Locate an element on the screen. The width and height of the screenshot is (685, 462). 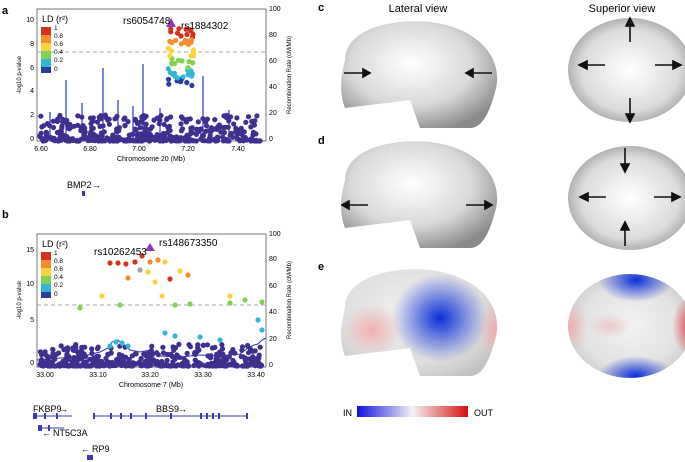
y-ticks-a: 0 2 4 6 8 10 is located at coordinates (30, 80).